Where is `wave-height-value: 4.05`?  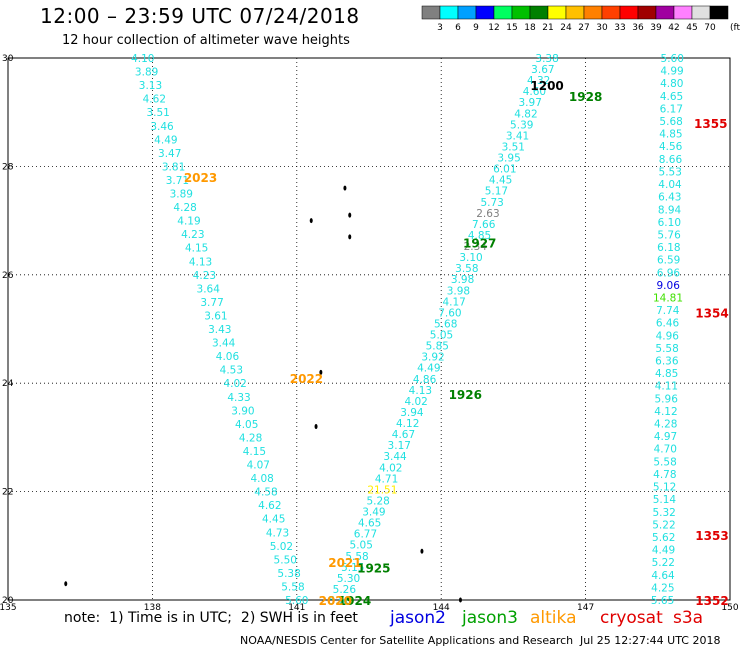
wave-height-value: 4.05 is located at coordinates (246, 425).